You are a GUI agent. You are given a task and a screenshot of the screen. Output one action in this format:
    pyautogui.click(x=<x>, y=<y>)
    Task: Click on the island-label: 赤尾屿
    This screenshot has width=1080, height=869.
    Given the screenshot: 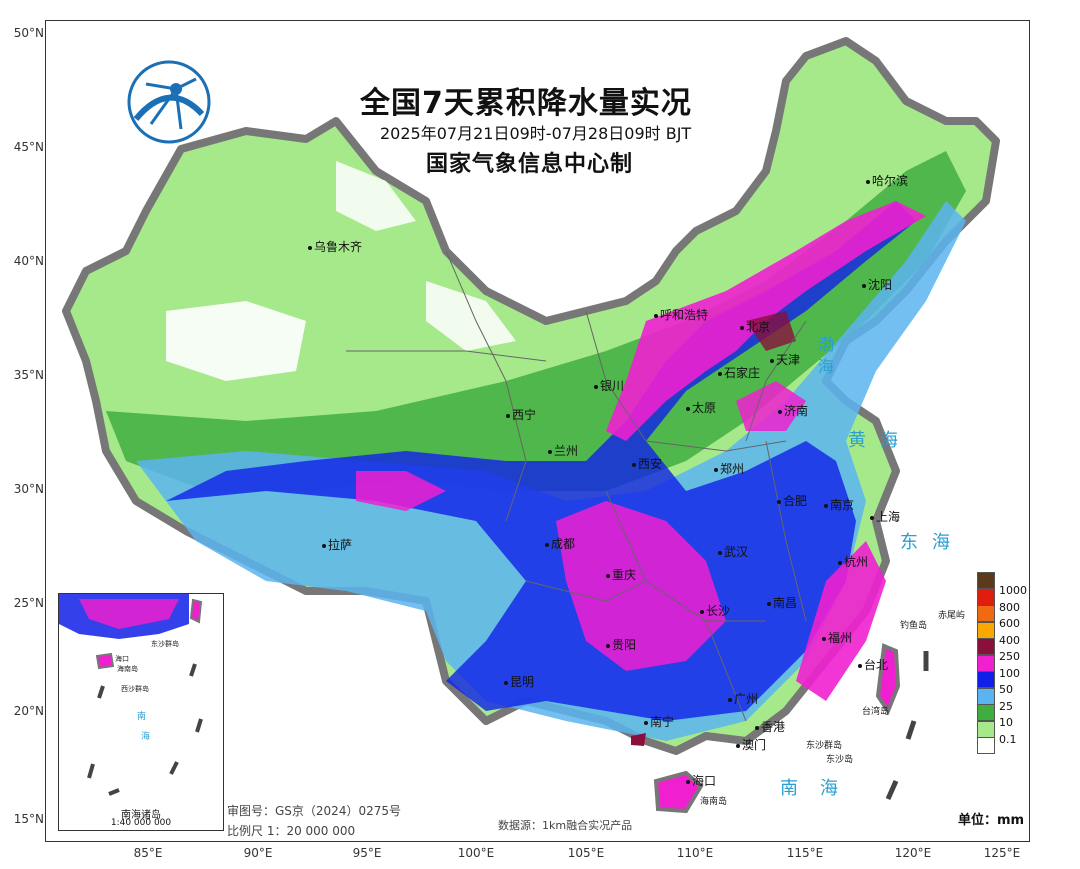 What is the action you would take?
    pyautogui.click(x=952, y=616)
    